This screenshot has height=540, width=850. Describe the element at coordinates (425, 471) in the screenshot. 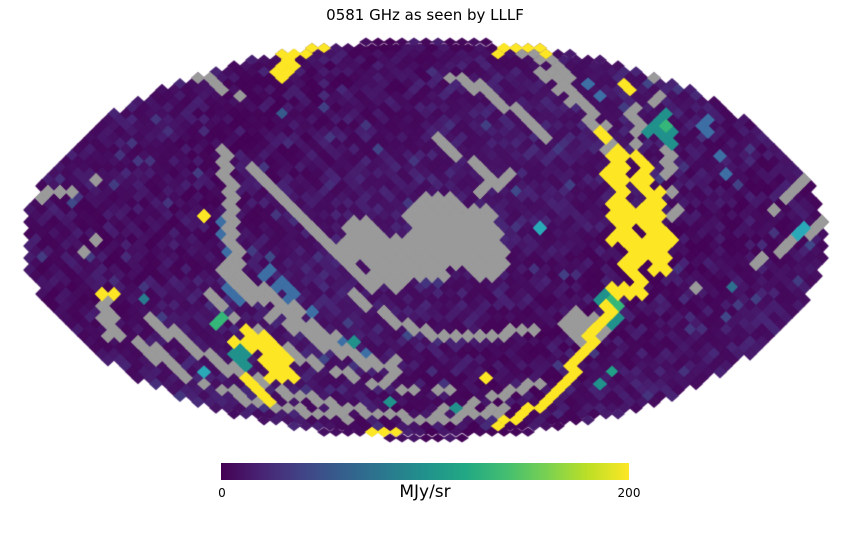

I see `colorbar-gradient` at that location.